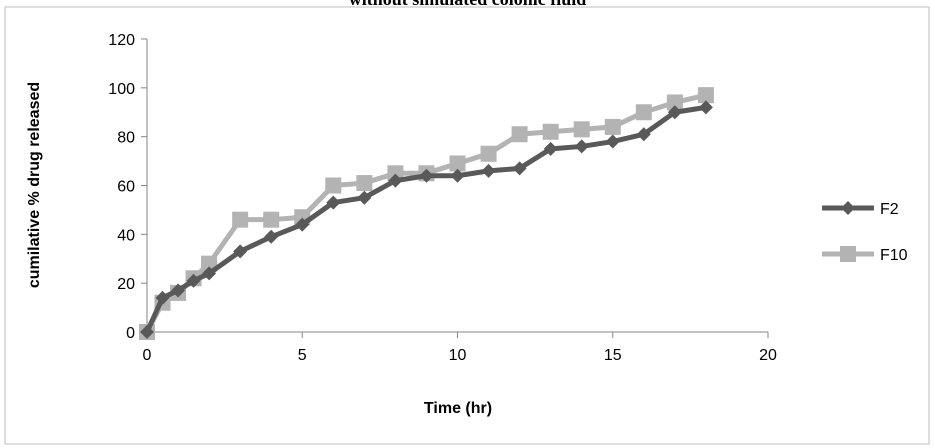 The image size is (935, 448). I want to click on x-axis-label: Time (hr), so click(458, 408).